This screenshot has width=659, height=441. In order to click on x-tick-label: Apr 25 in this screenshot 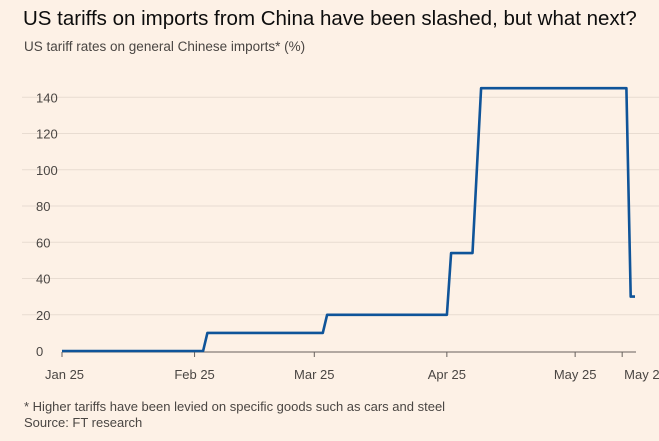, I will do `click(447, 374)`.